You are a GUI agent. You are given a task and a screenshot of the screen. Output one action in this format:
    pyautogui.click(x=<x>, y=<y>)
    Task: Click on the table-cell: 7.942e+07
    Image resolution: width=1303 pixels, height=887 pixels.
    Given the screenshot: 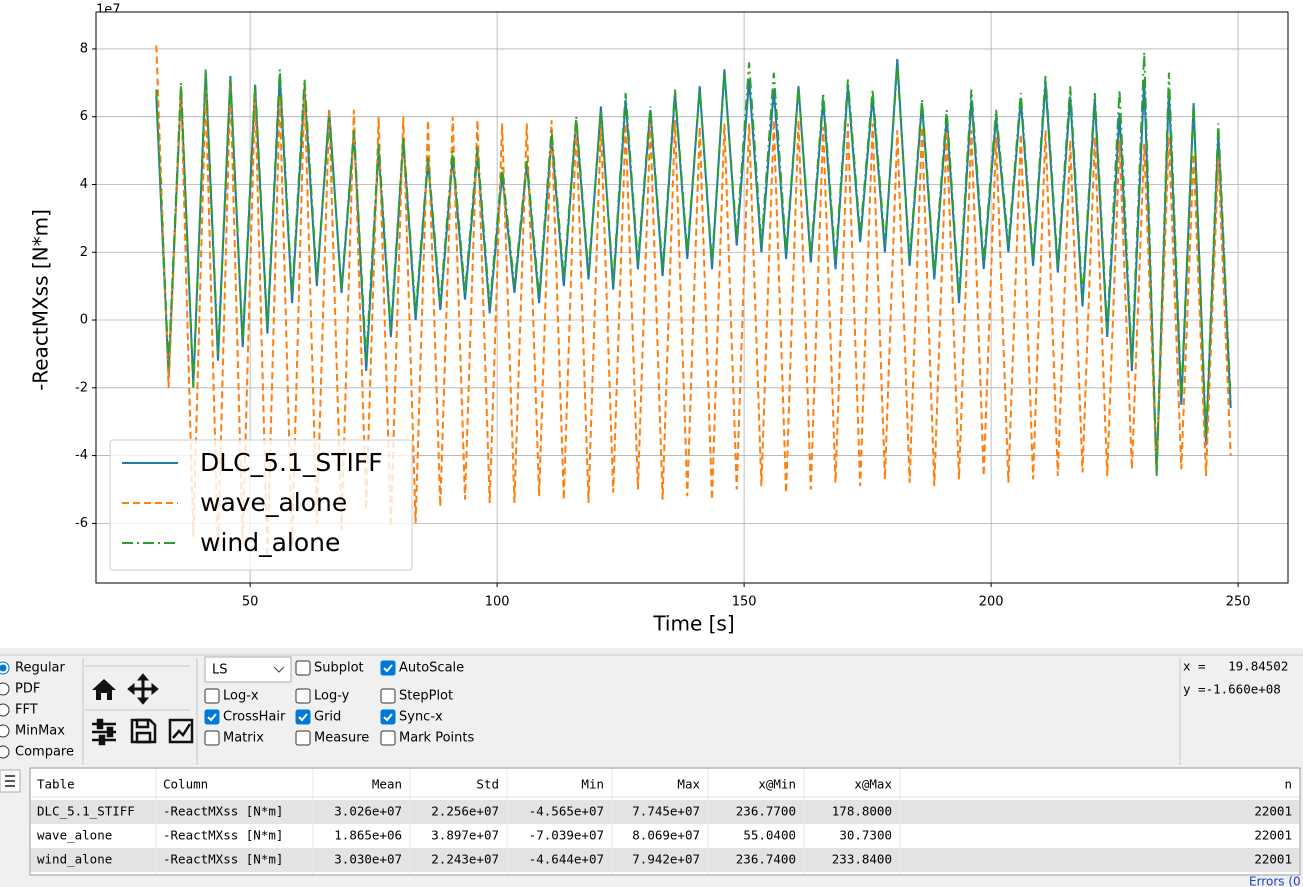 What is the action you would take?
    pyautogui.click(x=666, y=859)
    